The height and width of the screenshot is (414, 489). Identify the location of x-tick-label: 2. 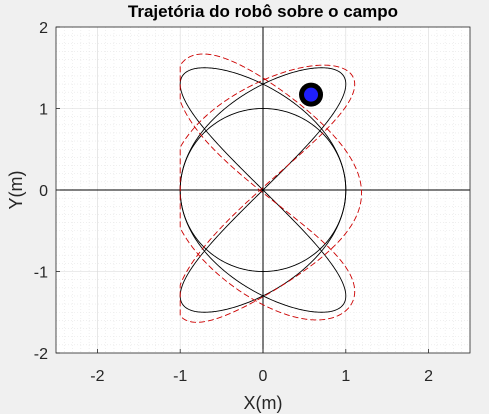
(428, 376).